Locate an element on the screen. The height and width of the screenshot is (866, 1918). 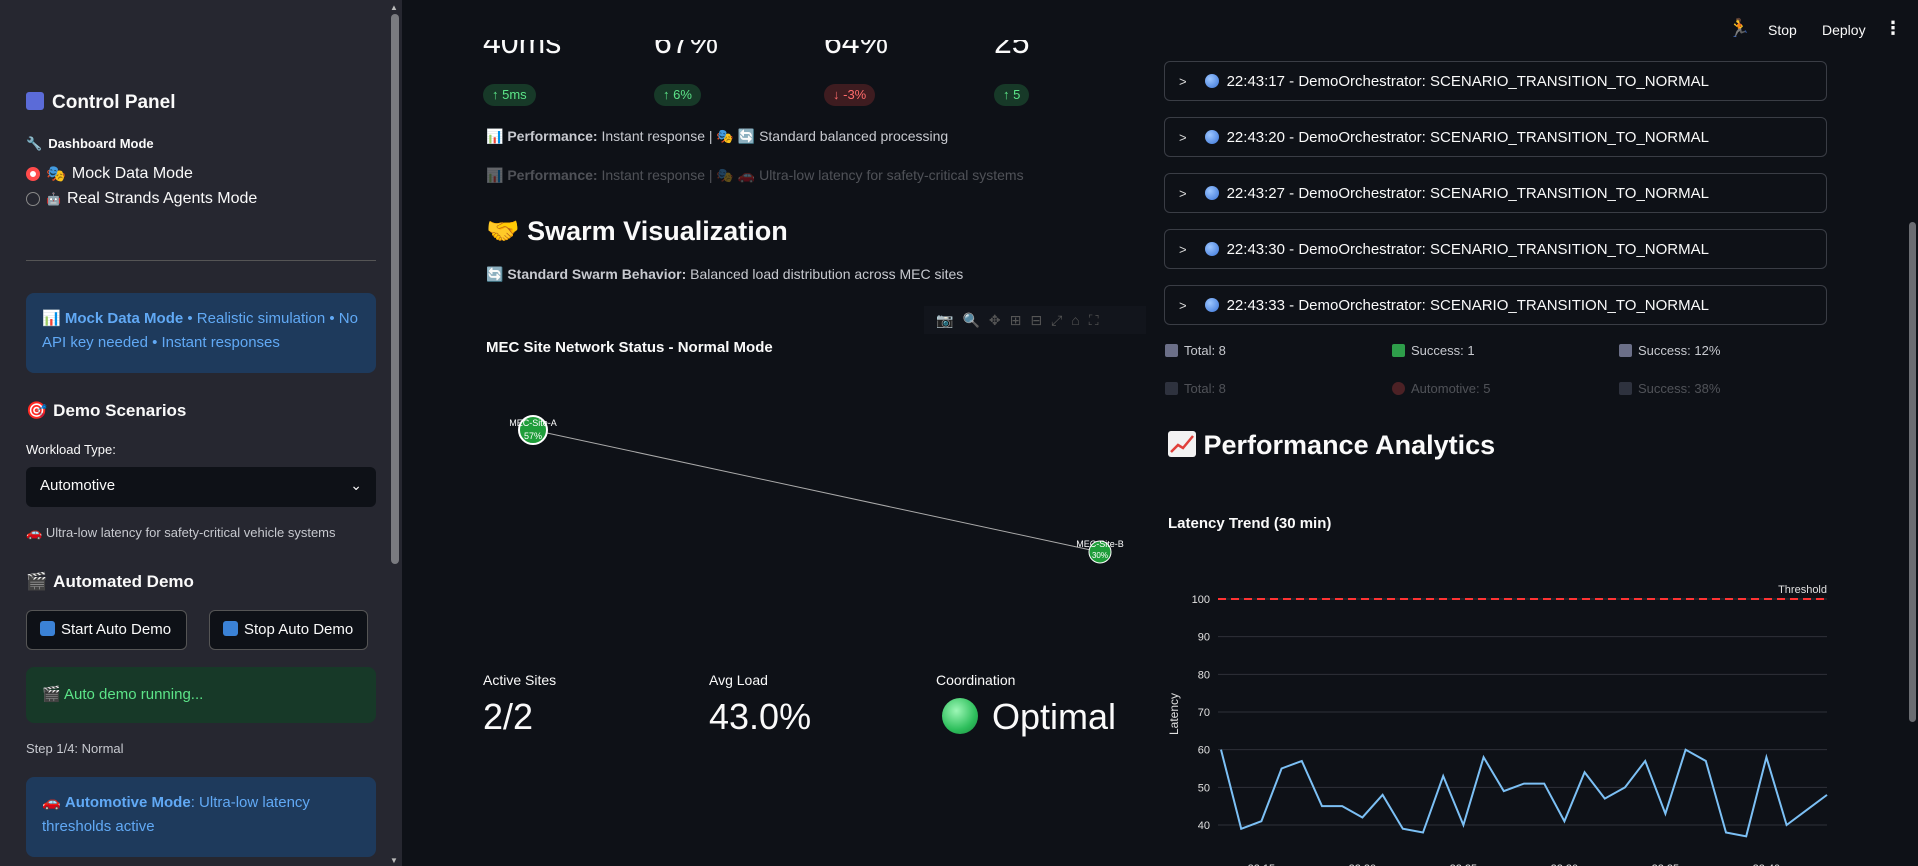
y-tick-label: 100 is located at coordinates (1201, 600).